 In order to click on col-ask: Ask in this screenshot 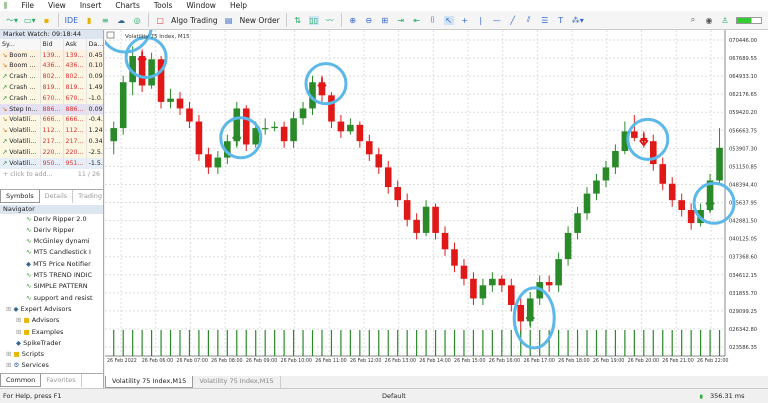, I will do `click(75, 44)`.